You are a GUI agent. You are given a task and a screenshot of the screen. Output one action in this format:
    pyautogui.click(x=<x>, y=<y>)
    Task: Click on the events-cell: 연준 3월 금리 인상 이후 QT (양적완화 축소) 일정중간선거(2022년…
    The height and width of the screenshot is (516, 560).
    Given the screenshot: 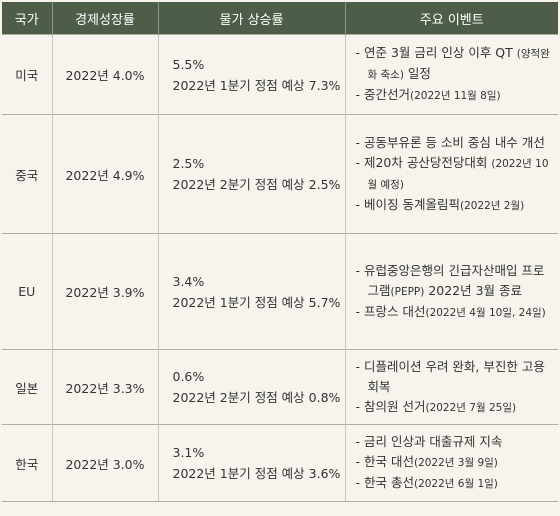 What is the action you would take?
    pyautogui.click(x=451, y=74)
    